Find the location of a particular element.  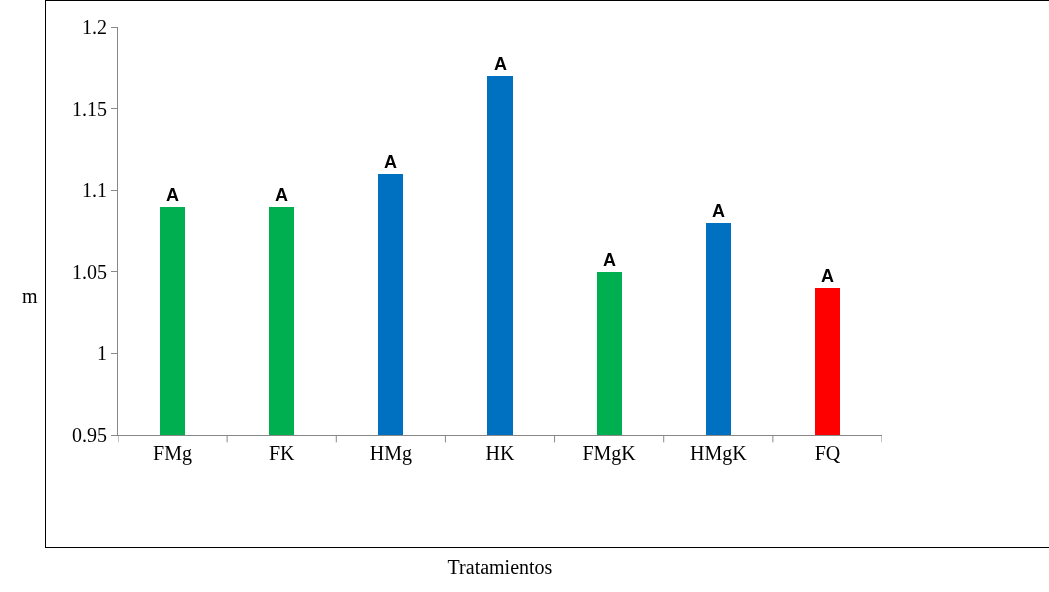

x-axis-title: Tratamientos is located at coordinates (500, 566).